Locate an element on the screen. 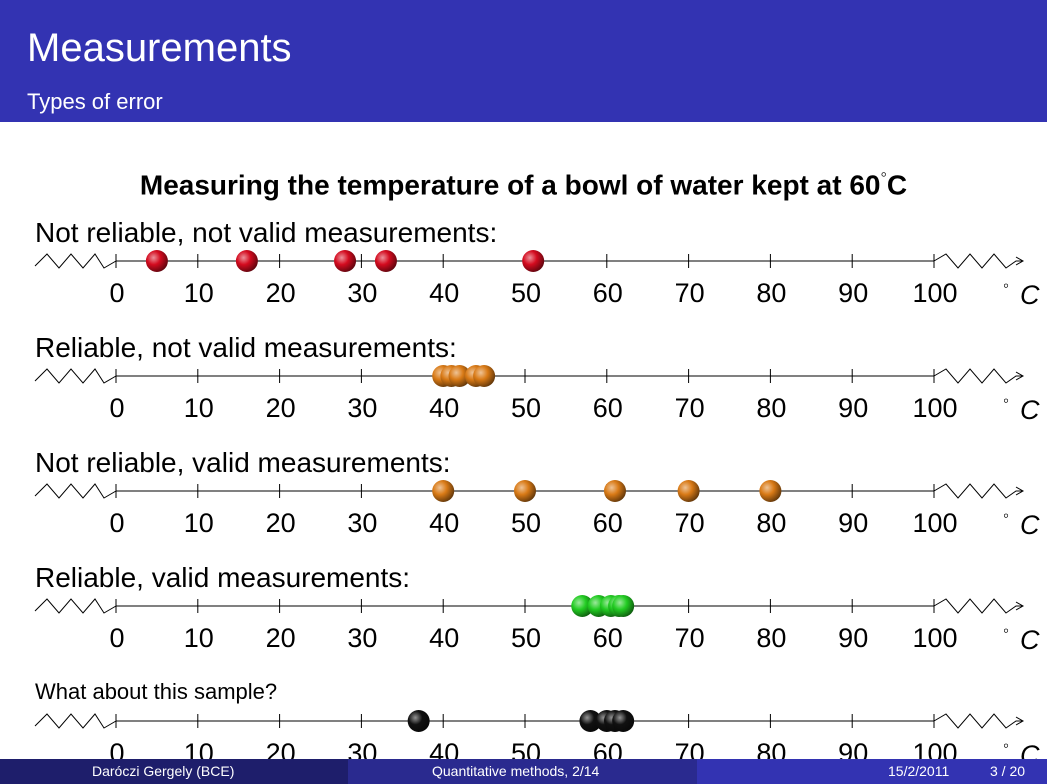 This screenshot has width=1047, height=784. number-line-3: 0 10 20 30 40 50 60 70 80 90 100 ◦ C is located at coordinates (537, 510).